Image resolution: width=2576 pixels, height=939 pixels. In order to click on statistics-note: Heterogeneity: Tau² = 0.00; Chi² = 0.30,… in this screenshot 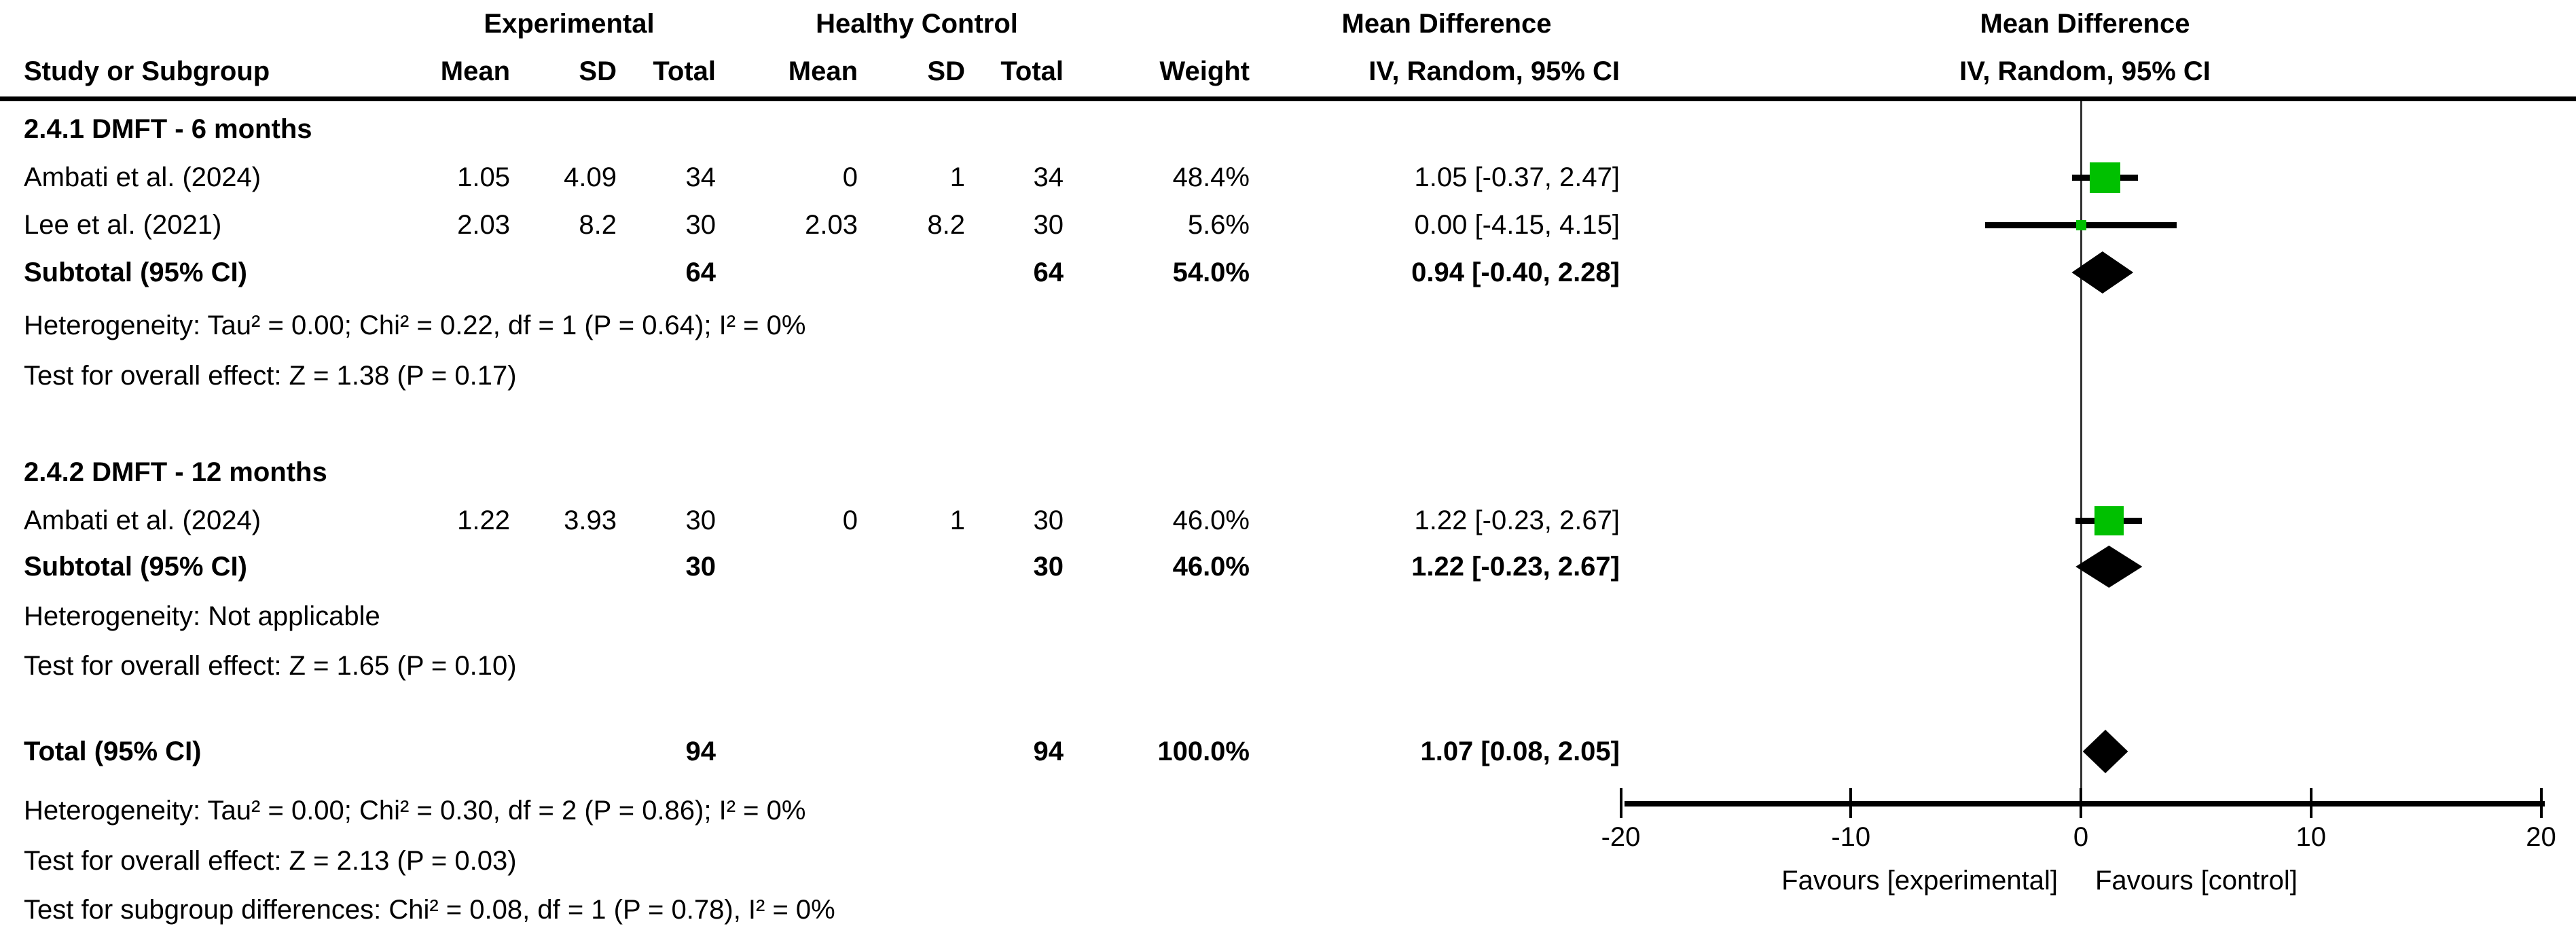, I will do `click(415, 811)`.